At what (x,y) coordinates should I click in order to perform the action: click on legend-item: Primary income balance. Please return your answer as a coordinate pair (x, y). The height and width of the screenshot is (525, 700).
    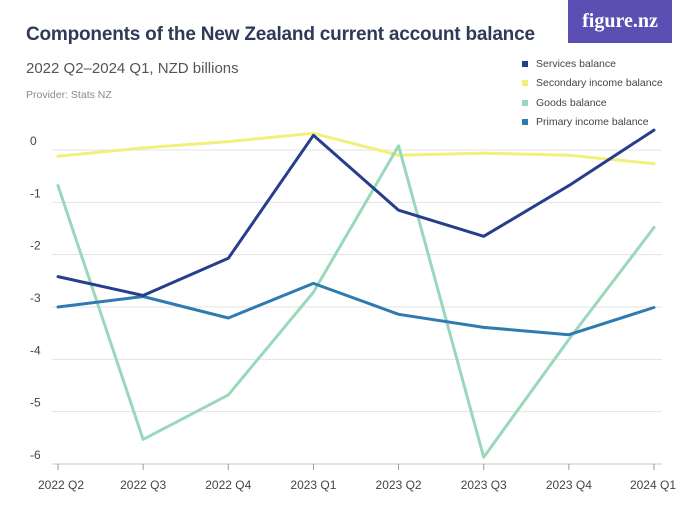
    Looking at the image, I should click on (592, 123).